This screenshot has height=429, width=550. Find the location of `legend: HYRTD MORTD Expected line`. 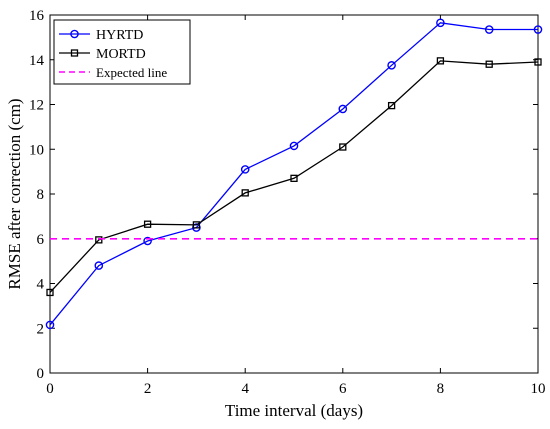

legend: HYRTD MORTD Expected line is located at coordinates (122, 52).